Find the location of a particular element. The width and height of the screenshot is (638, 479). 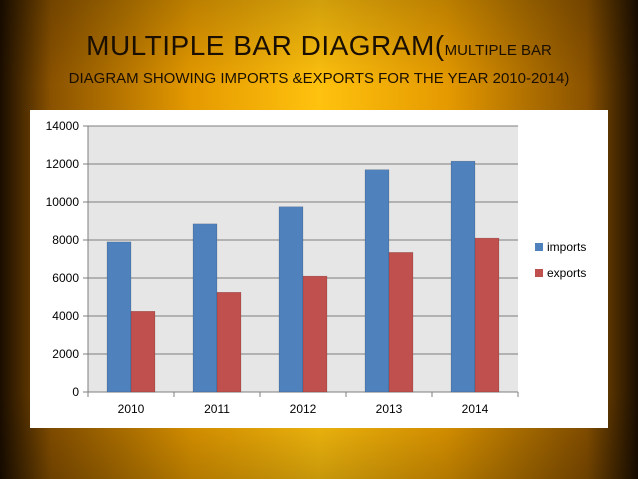

y-tick-label: 2000 is located at coordinates (65, 354).